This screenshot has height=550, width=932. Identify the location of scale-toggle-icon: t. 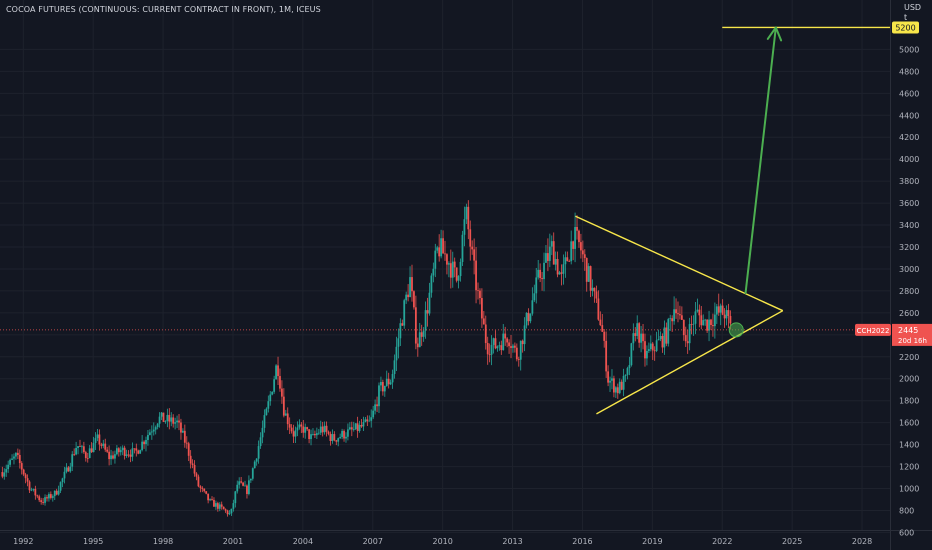
(906, 17).